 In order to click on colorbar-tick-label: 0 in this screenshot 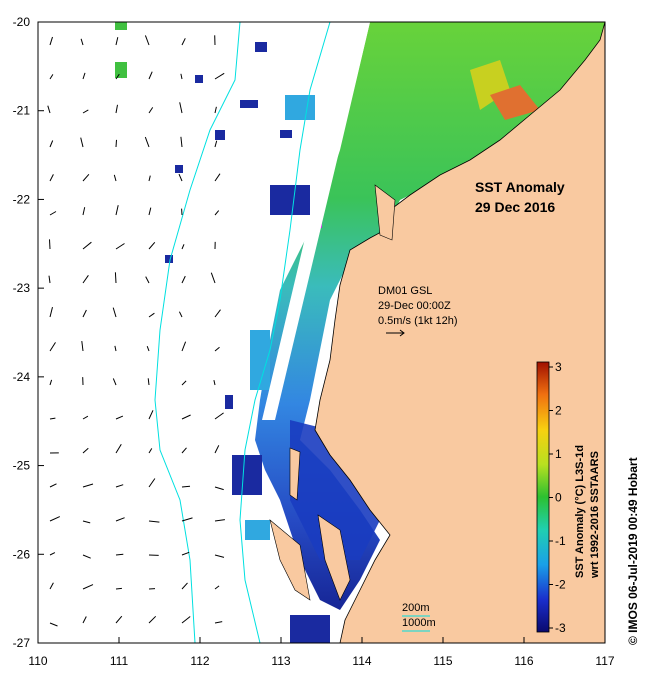, I will do `click(558, 498)`.